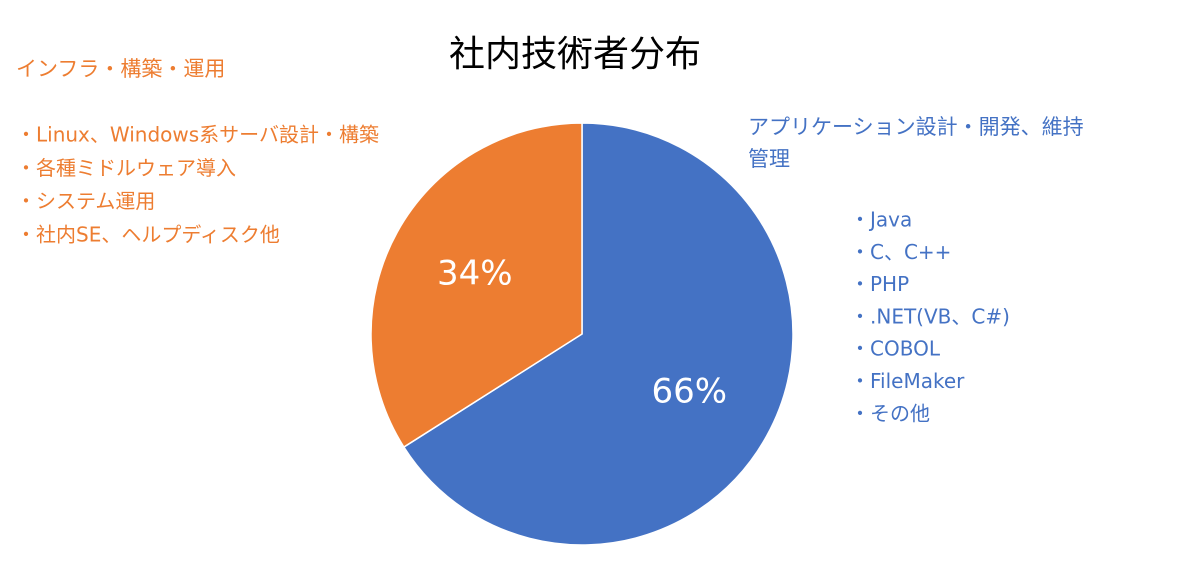 The width and height of the screenshot is (1189, 562). What do you see at coordinates (197, 135) in the screenshot?
I see `annotation-item: ・Linux、Windows系サーバ設計・構築` at bounding box center [197, 135].